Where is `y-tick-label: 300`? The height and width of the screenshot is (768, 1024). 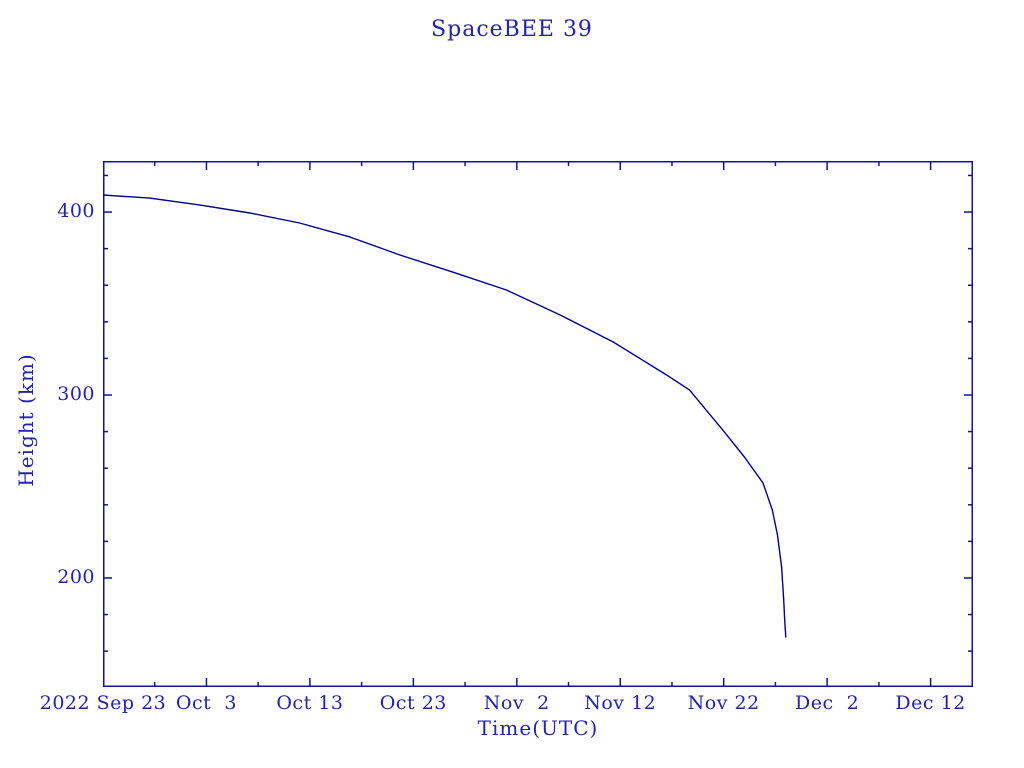
y-tick-label: 300 is located at coordinates (76, 394).